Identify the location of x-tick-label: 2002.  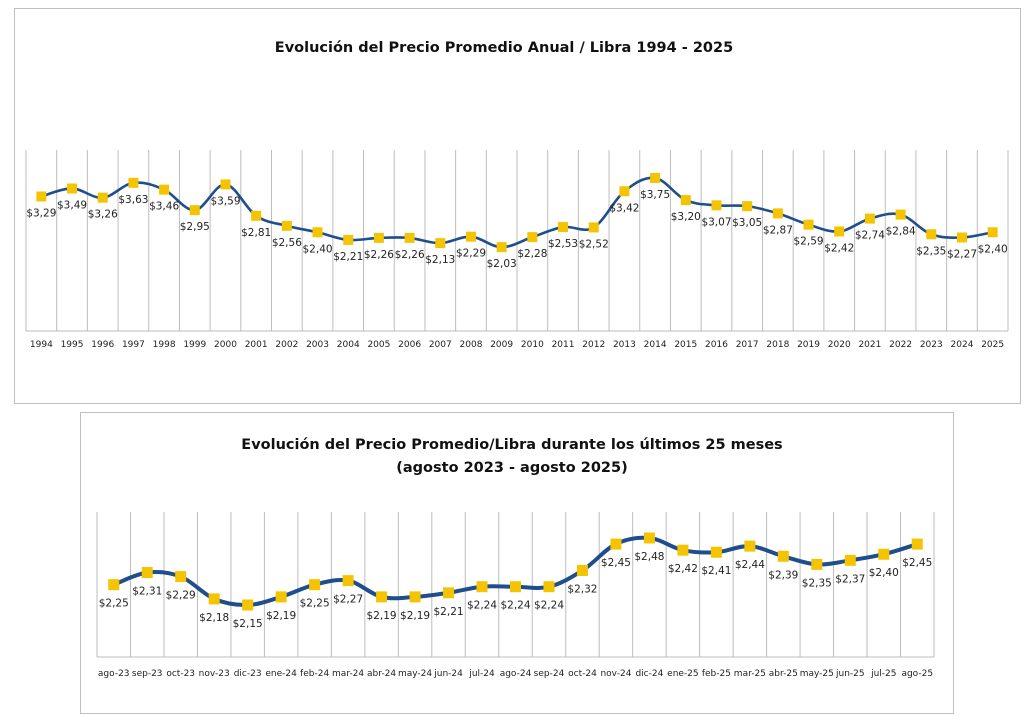
(286, 345).